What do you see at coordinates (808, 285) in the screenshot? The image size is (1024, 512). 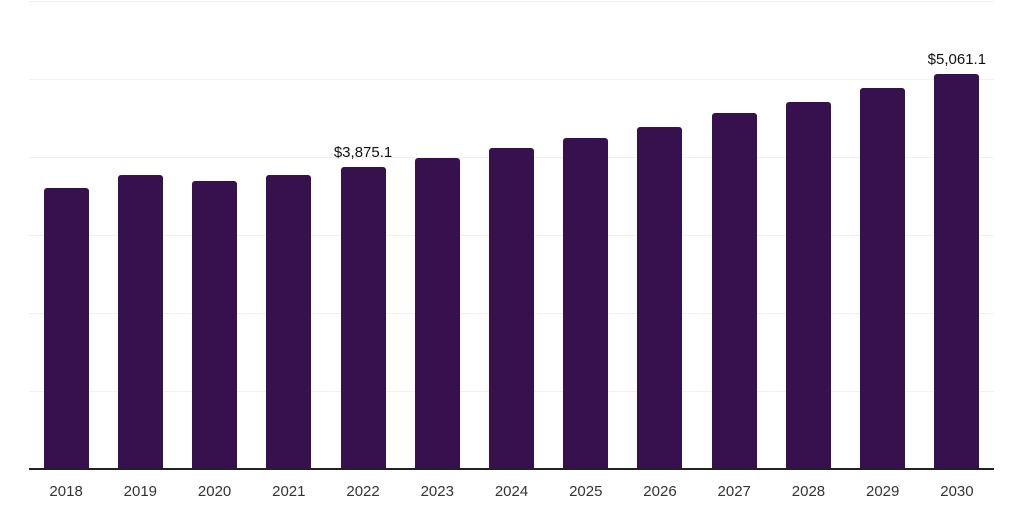 I see `bar-2028` at bounding box center [808, 285].